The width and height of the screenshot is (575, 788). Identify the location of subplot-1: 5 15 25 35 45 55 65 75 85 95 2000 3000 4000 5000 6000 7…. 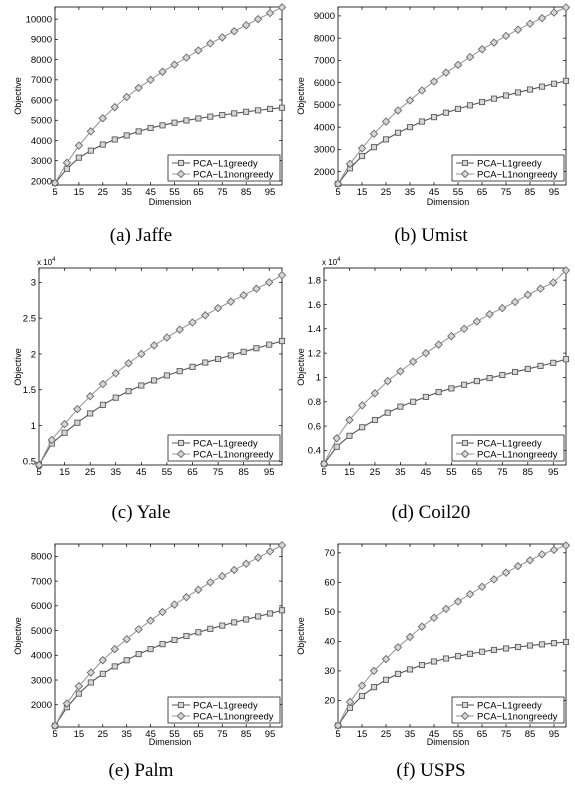
(150, 124).